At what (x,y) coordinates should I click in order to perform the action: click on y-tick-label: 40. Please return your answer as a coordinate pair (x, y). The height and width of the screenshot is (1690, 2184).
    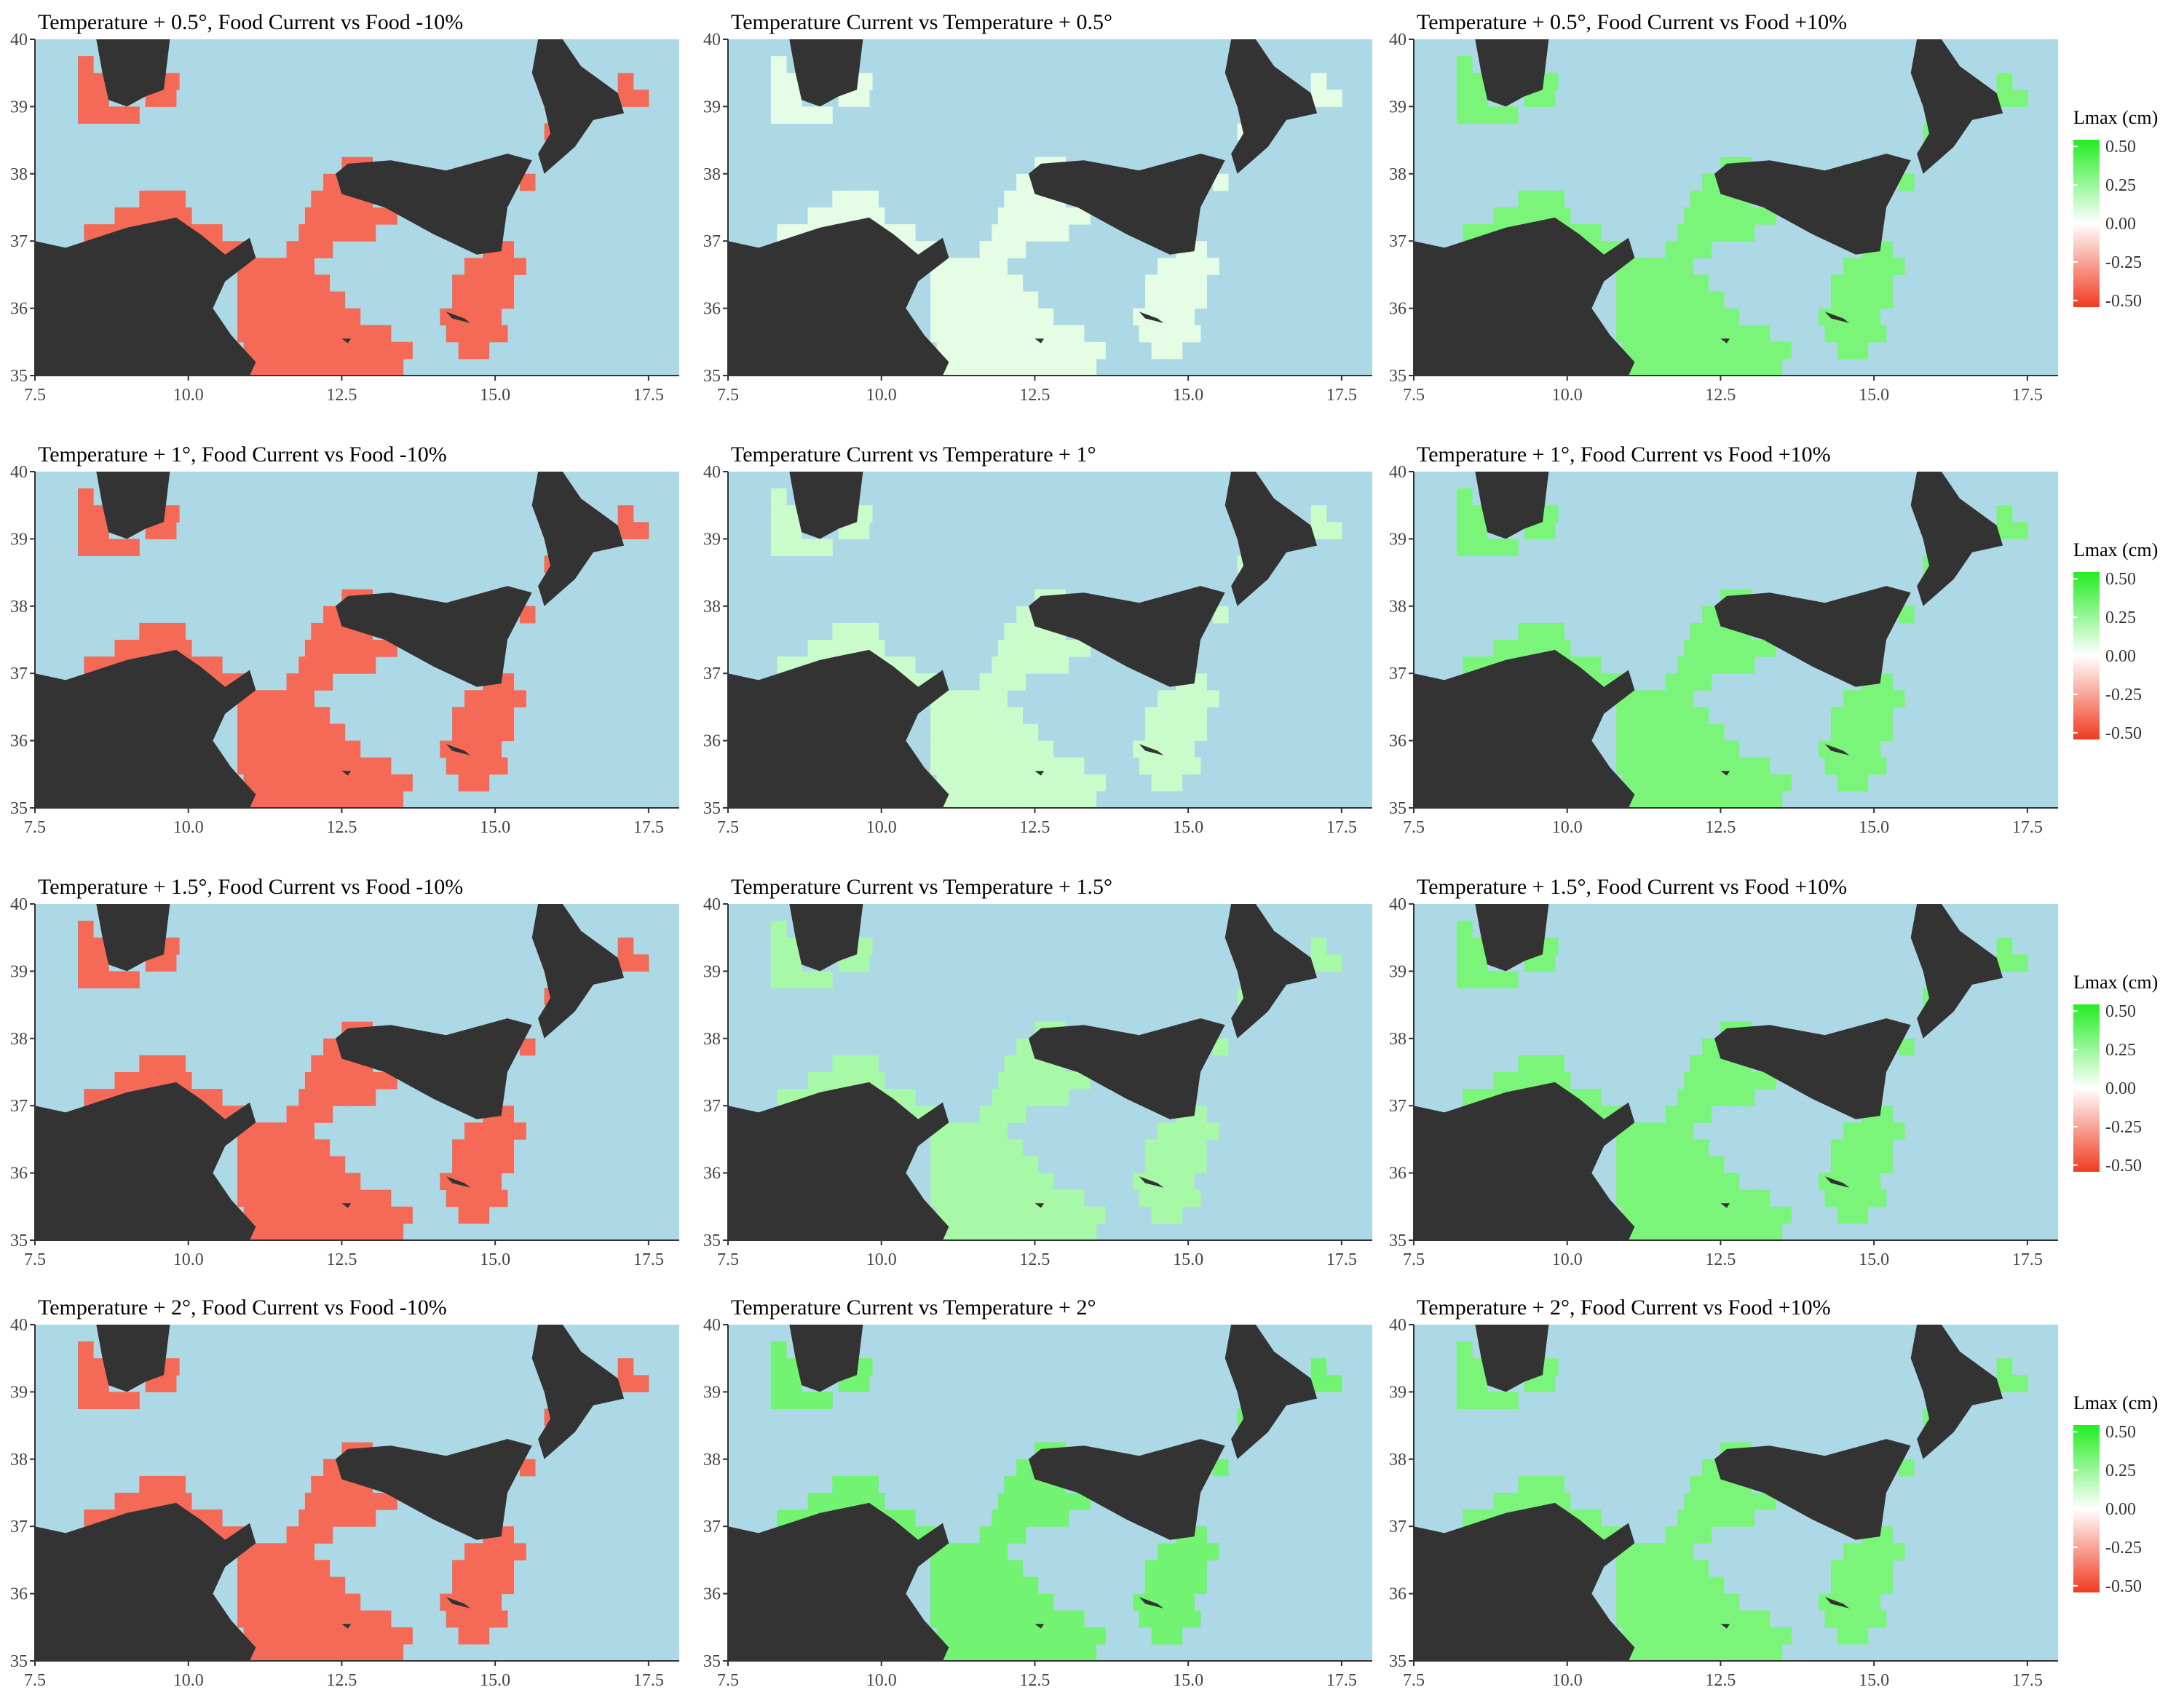
    Looking at the image, I should click on (1397, 904).